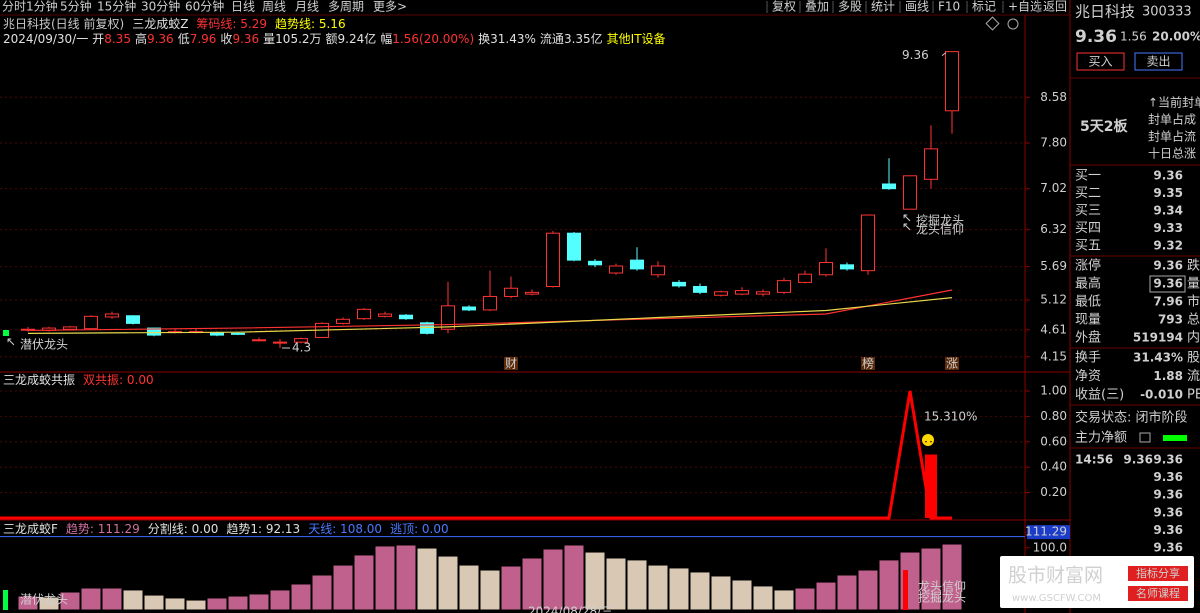 Image resolution: width=1200 pixels, height=613 pixels. What do you see at coordinates (1172, 119) in the screenshot?
I see `note: 封单占成` at bounding box center [1172, 119].